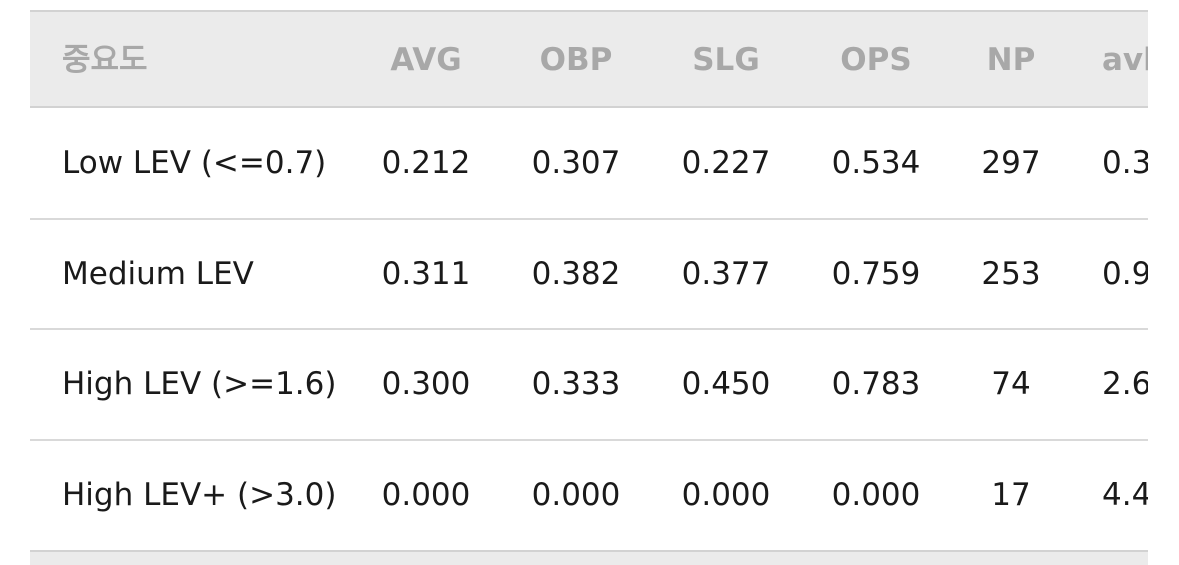  What do you see at coordinates (726, 273) in the screenshot?
I see `cell-value: 0.377` at bounding box center [726, 273].